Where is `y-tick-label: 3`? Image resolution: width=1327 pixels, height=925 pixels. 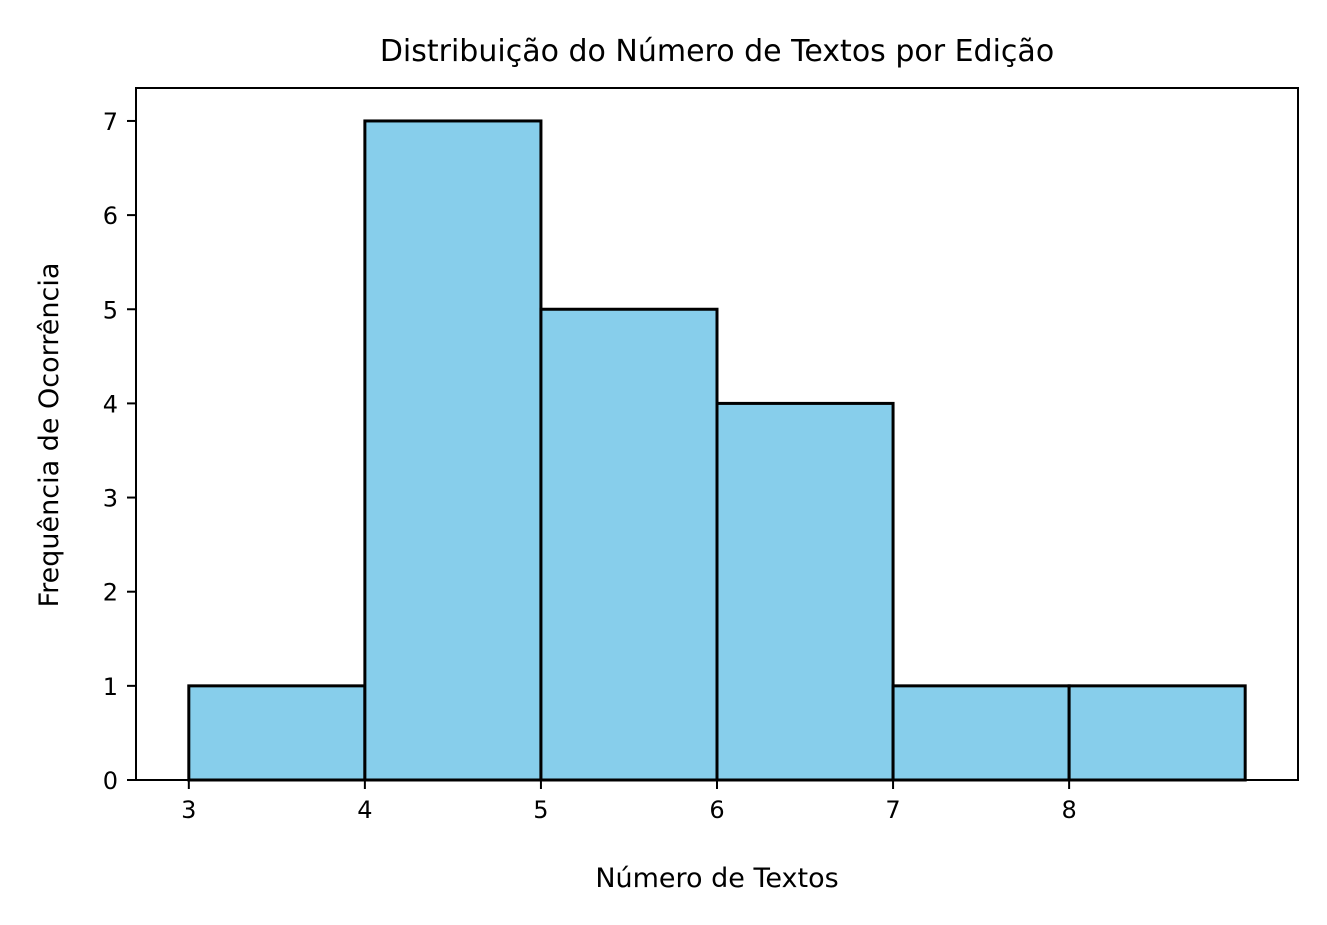 y-tick-label: 3 is located at coordinates (110, 499).